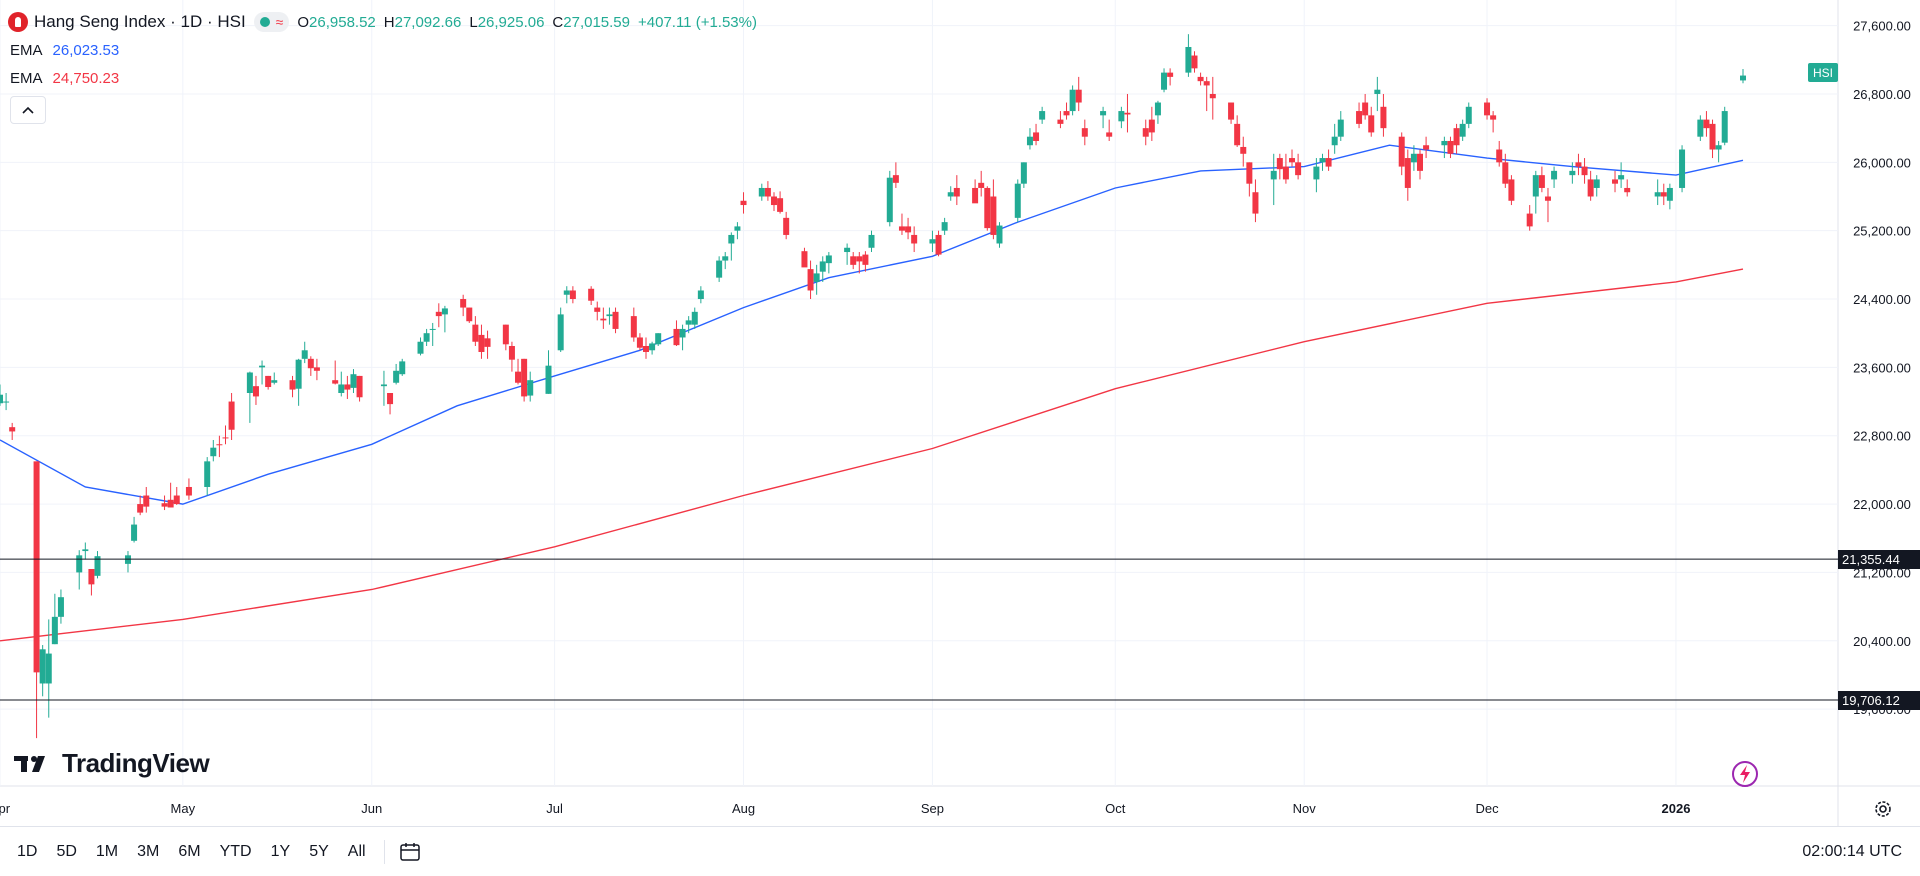 The image size is (1920, 876). What do you see at coordinates (235, 851) in the screenshot?
I see `range-button-ytd: YTD` at bounding box center [235, 851].